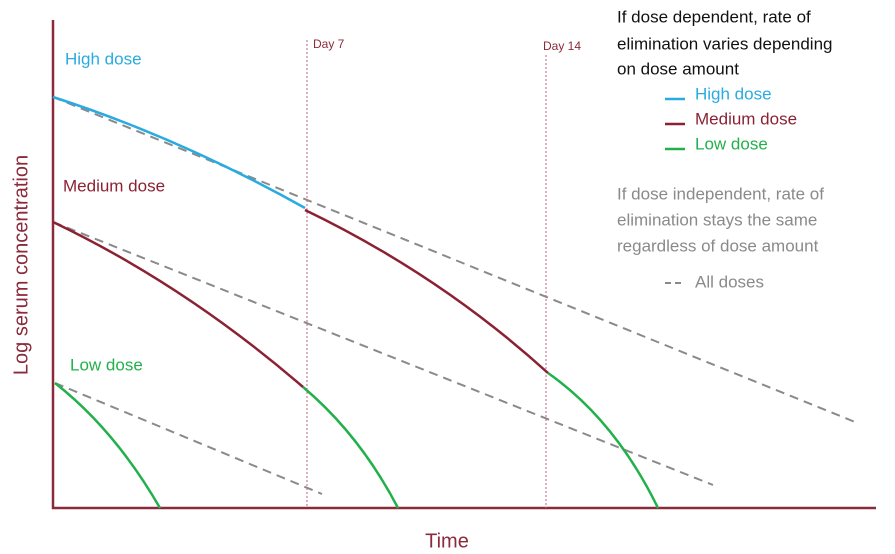 Image resolution: width=895 pixels, height=554 pixels. What do you see at coordinates (746, 118) in the screenshot?
I see `legend-entry: Medium dose` at bounding box center [746, 118].